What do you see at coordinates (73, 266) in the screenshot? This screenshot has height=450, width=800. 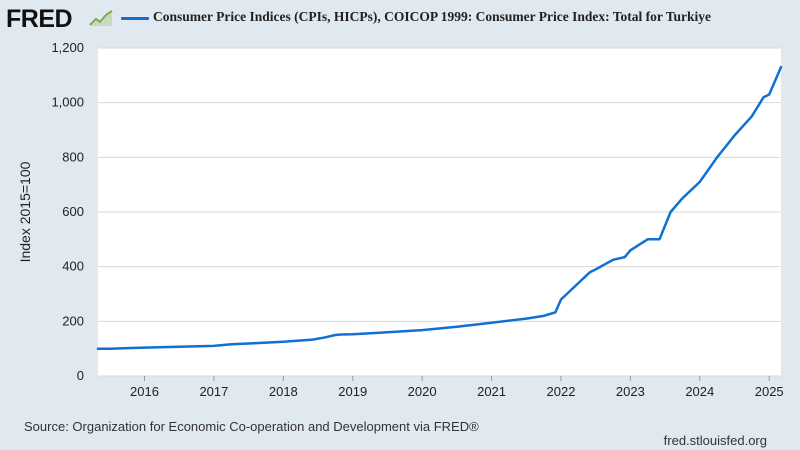 I see `y-tick-label: 400` at bounding box center [73, 266].